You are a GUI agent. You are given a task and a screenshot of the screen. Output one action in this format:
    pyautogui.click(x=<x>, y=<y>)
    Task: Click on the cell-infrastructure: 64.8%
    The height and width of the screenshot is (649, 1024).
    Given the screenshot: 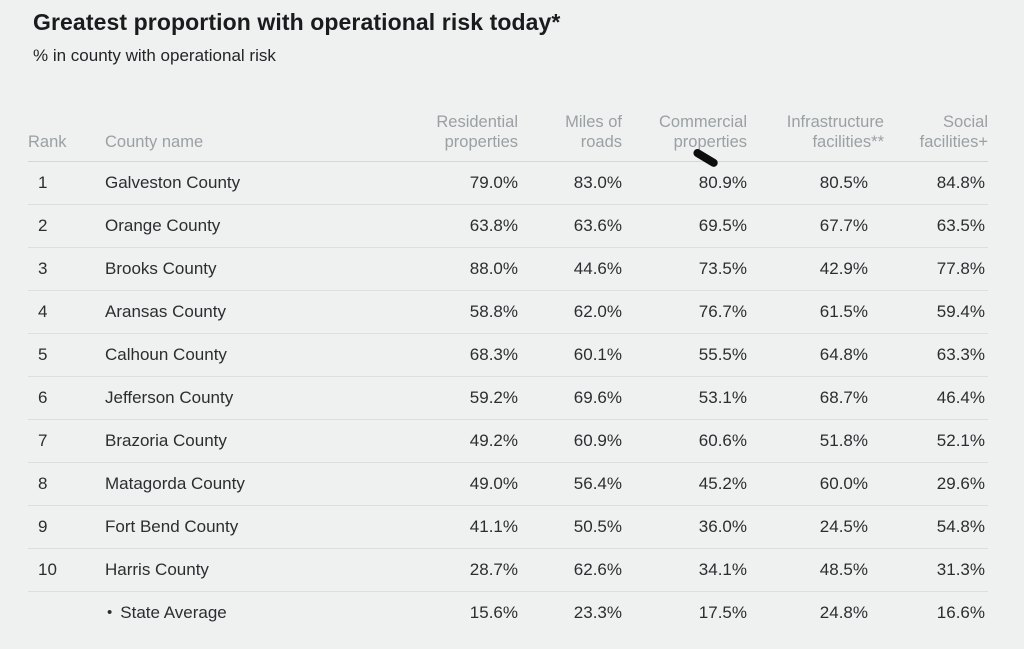 What is the action you would take?
    pyautogui.click(x=843, y=354)
    